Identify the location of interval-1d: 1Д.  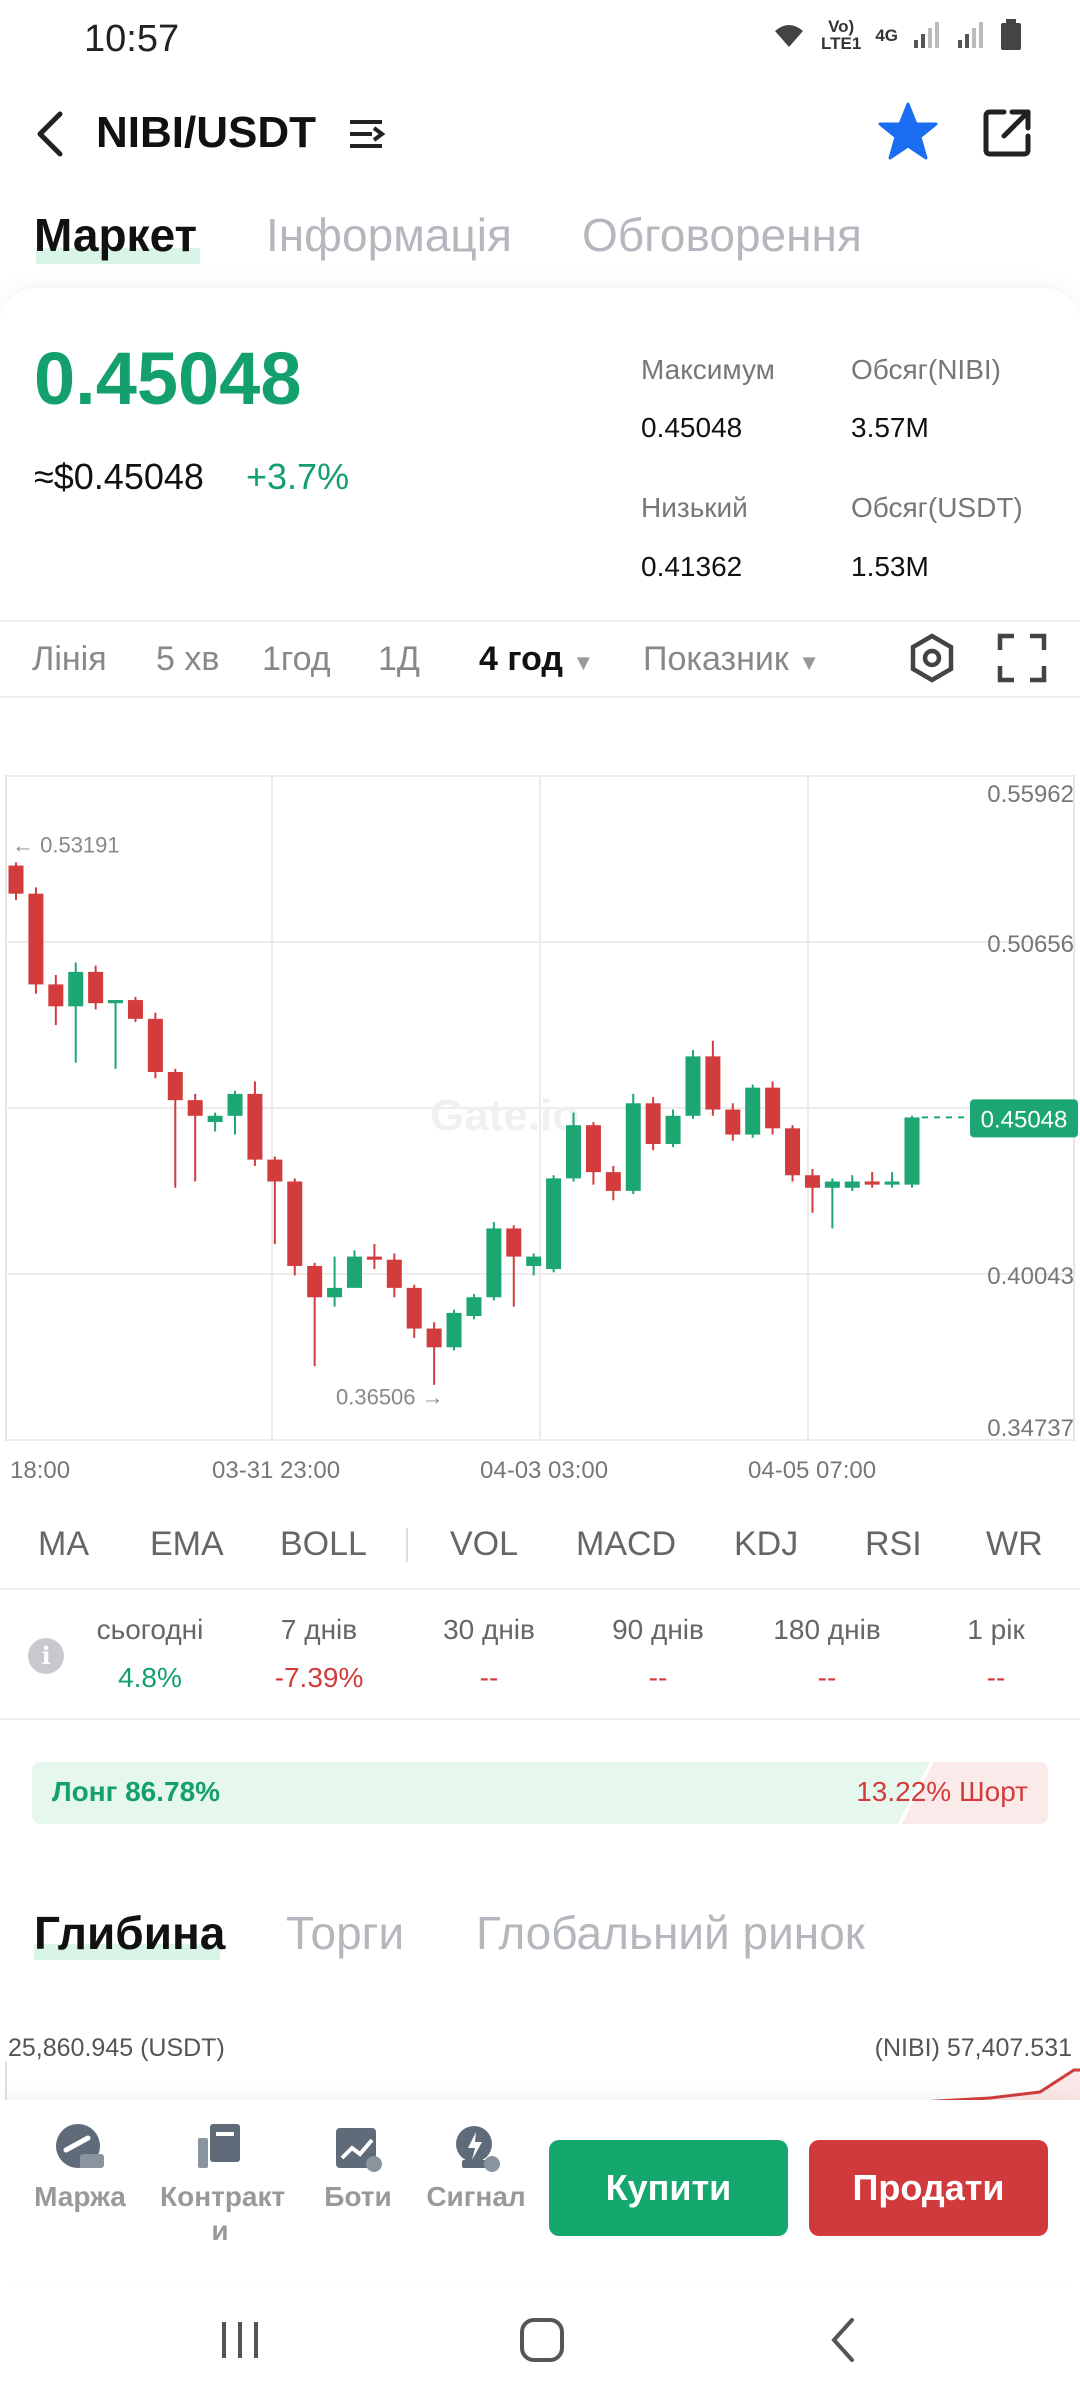
(399, 659).